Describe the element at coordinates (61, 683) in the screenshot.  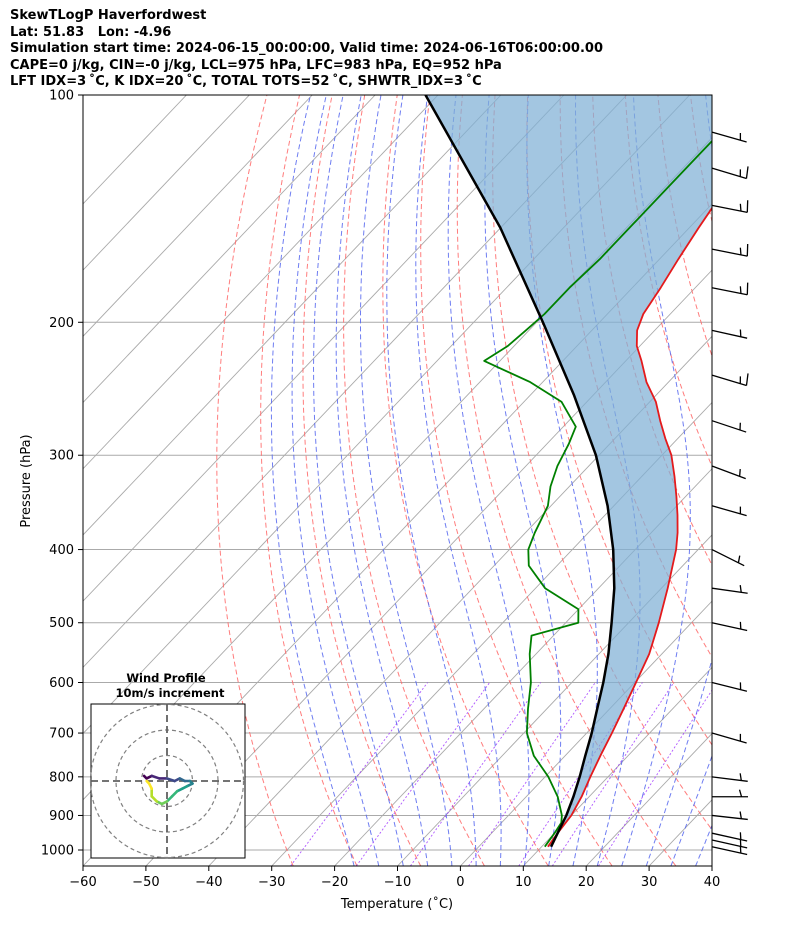
I see `y-tick-label: 600` at that location.